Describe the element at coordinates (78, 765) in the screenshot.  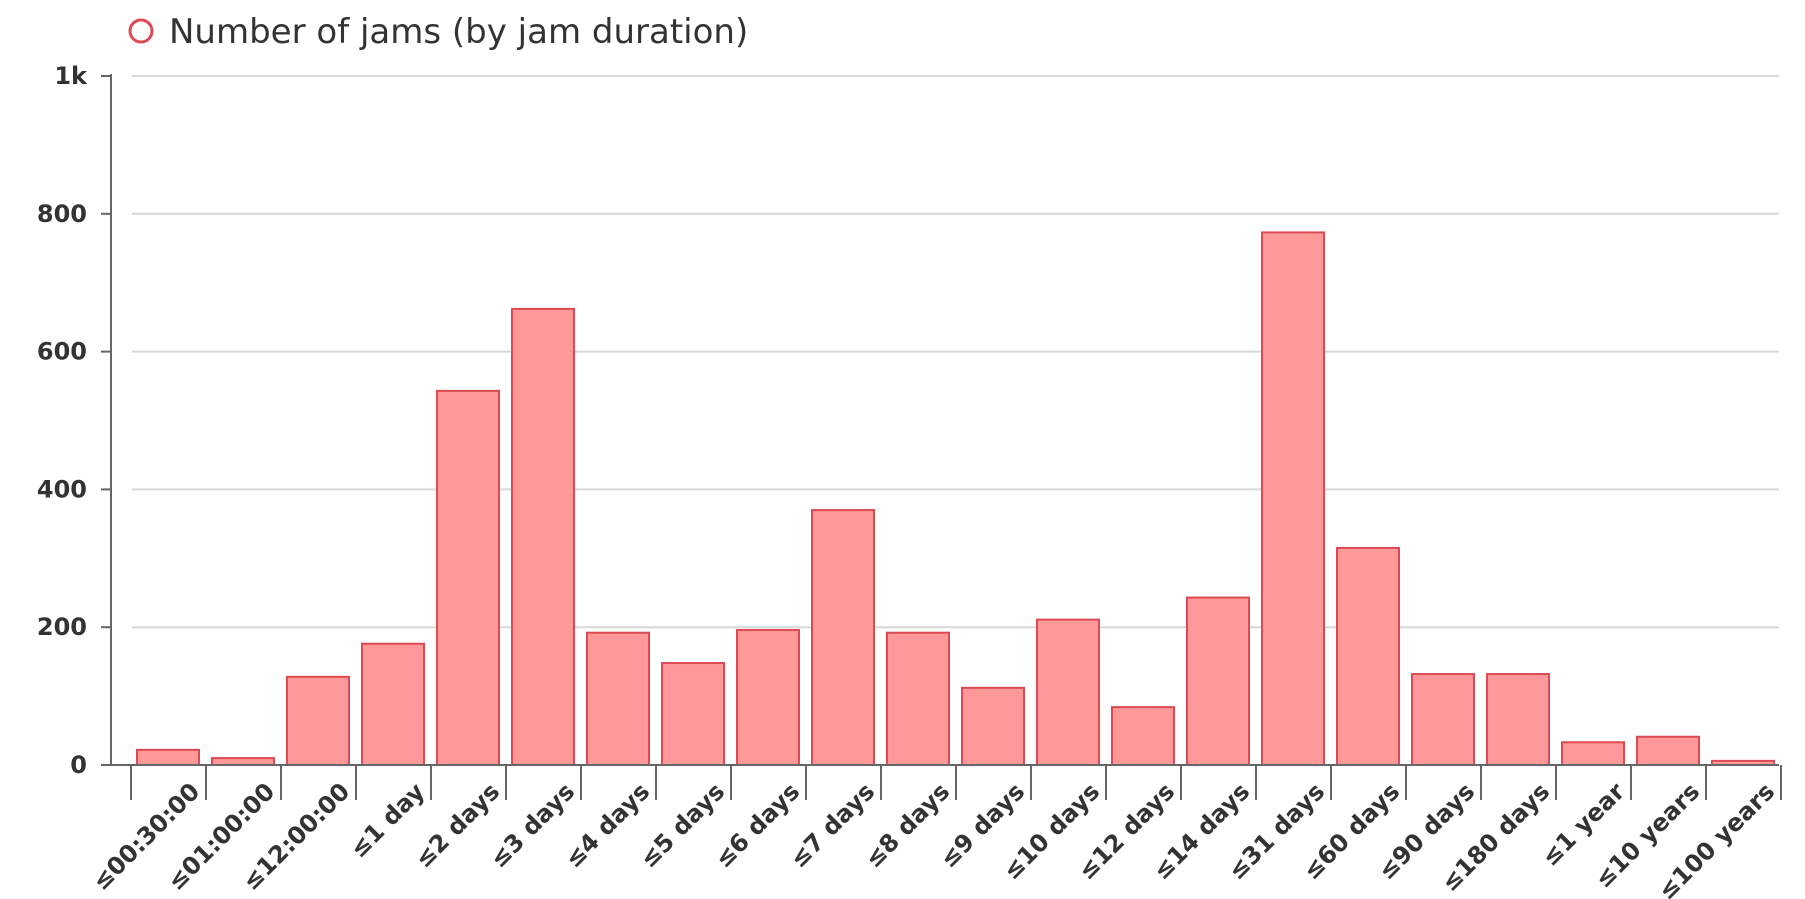
I see `y-tick-label-0: 0` at that location.